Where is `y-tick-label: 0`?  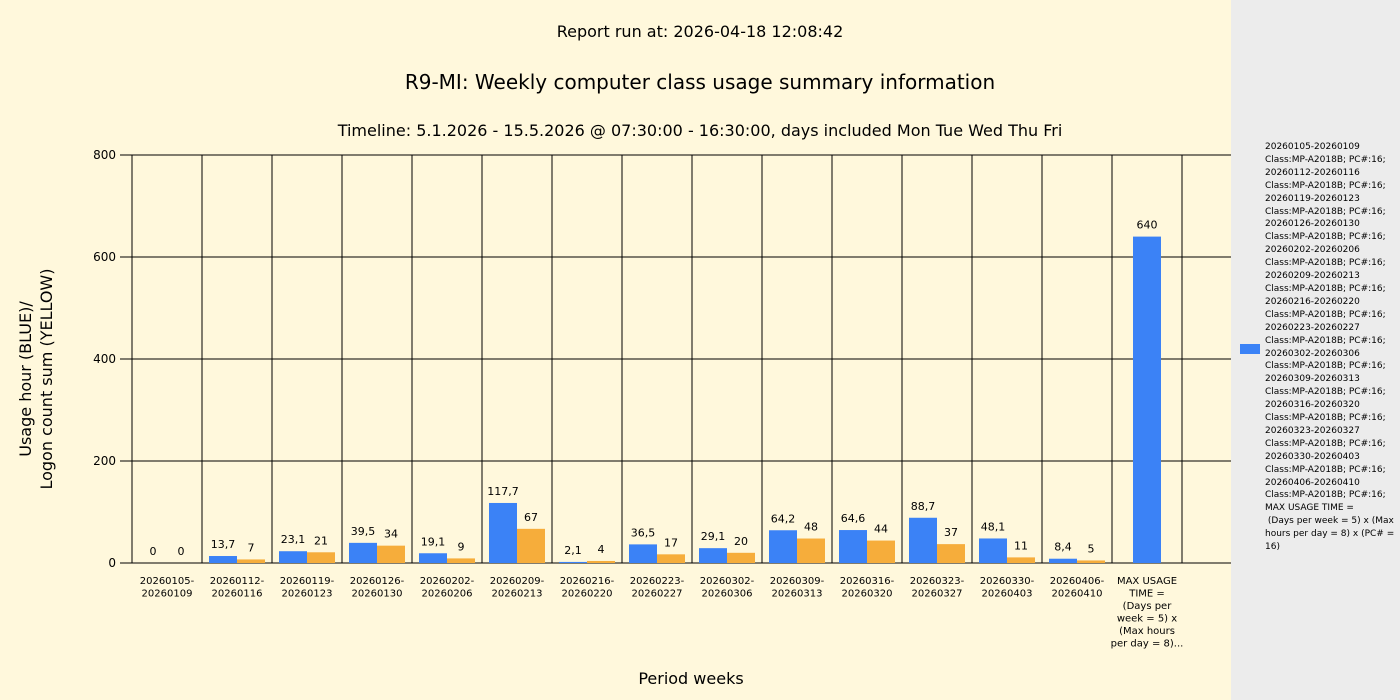
y-tick-label: 0 is located at coordinates (112, 563).